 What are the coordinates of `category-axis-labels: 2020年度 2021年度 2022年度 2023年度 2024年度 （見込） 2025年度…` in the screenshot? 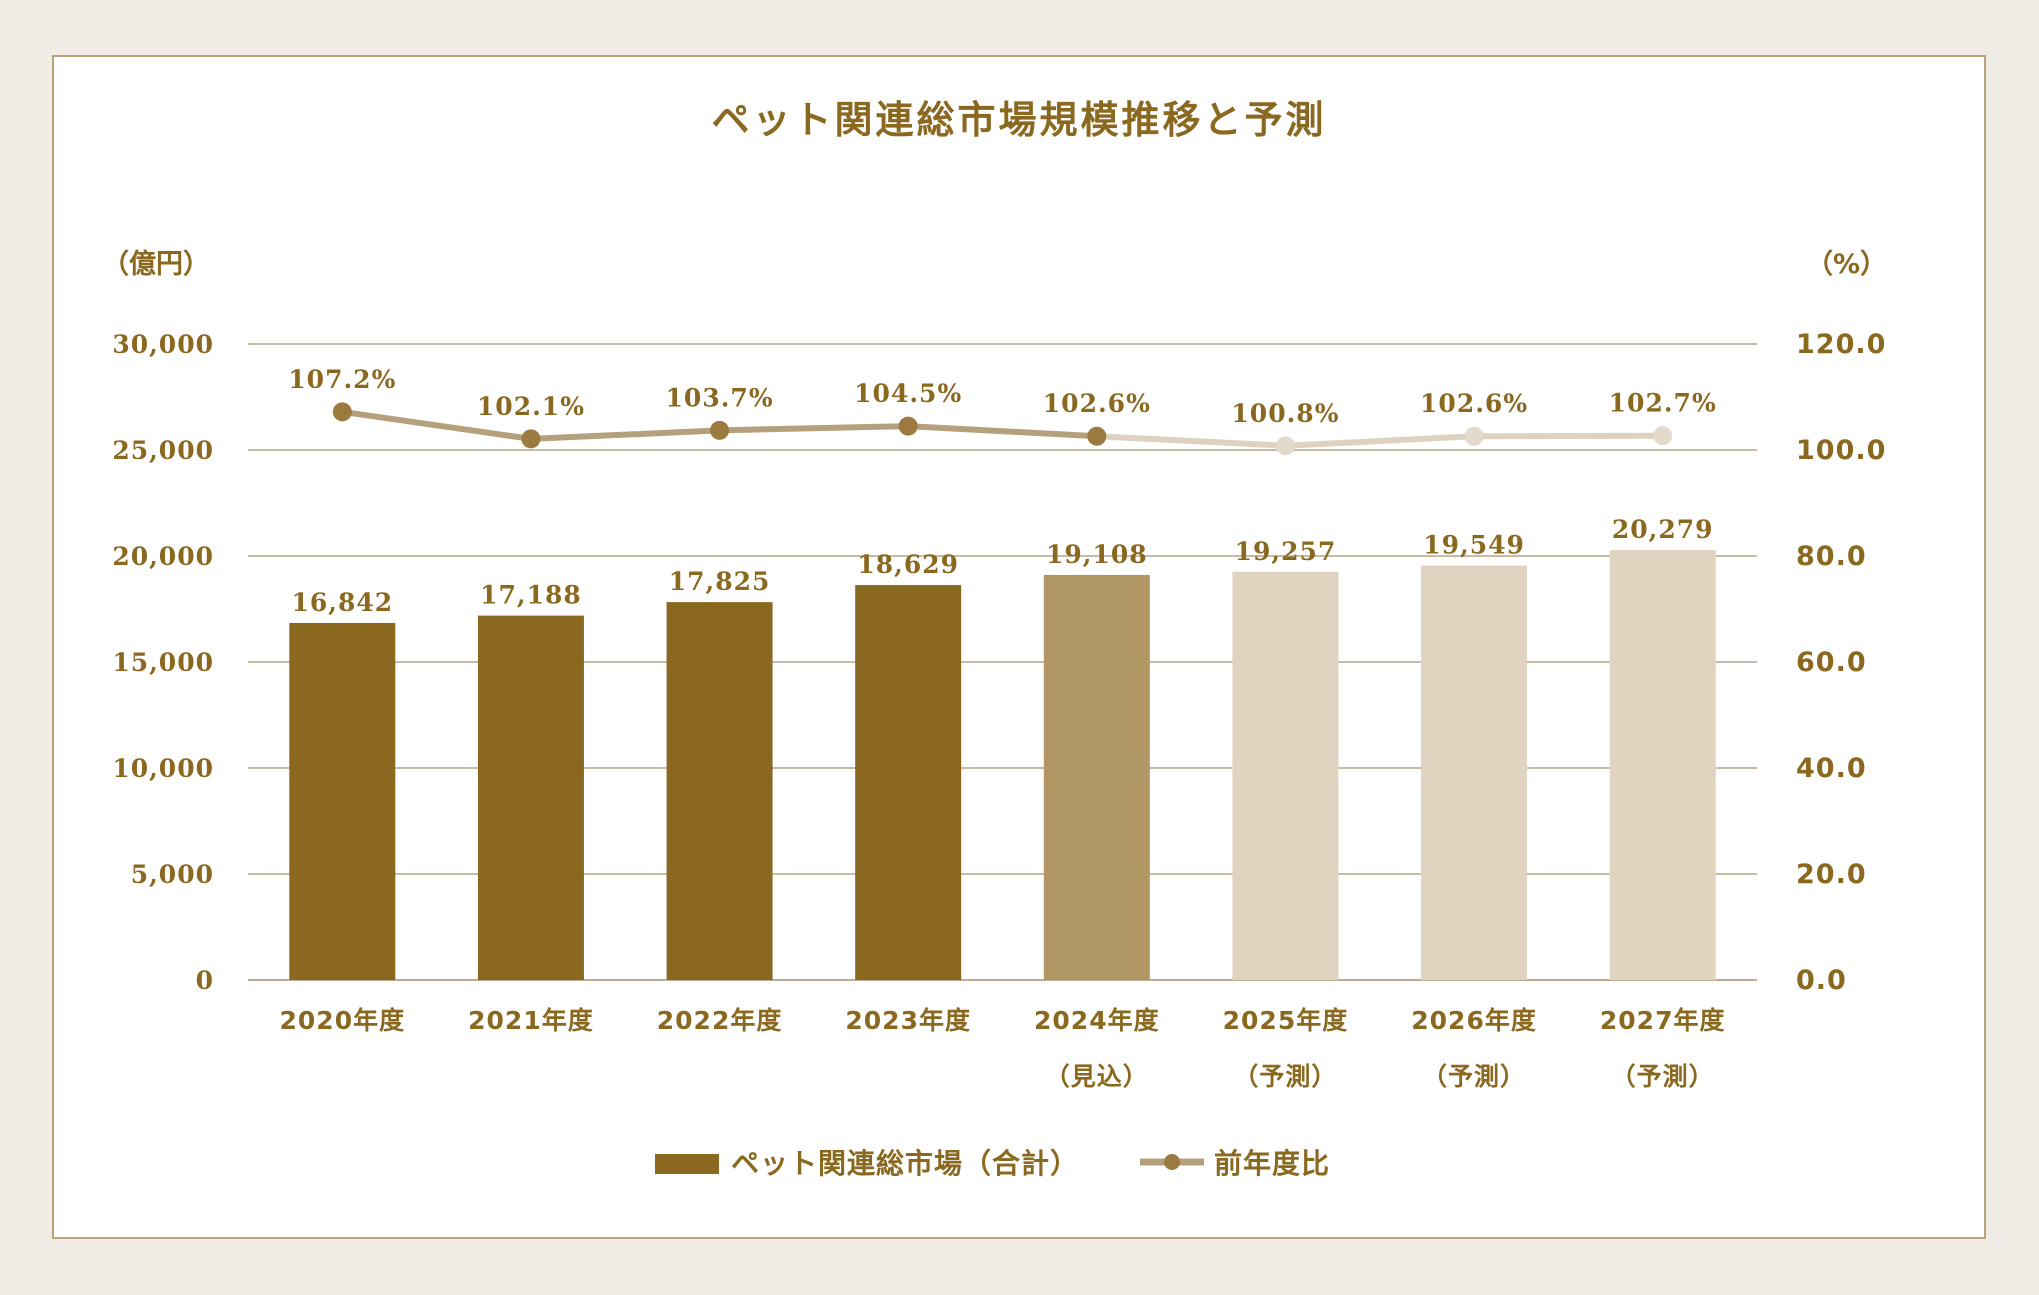 It's located at (1003, 1048).